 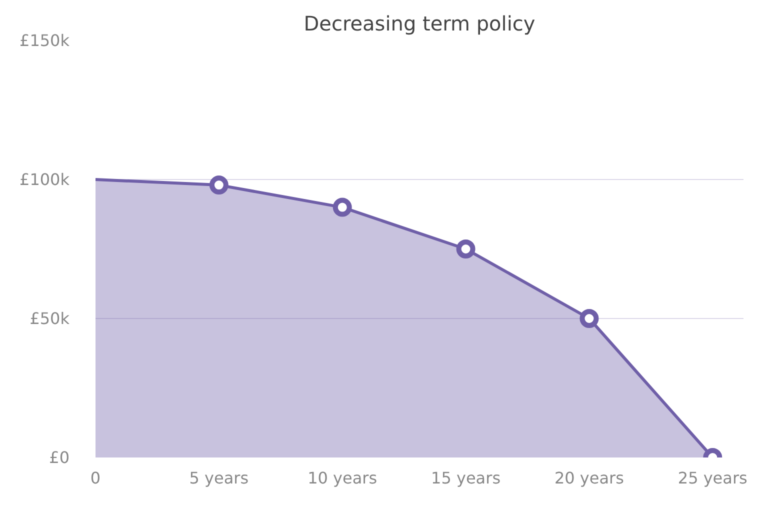 What do you see at coordinates (59, 457) in the screenshot?
I see `y-tick-label: £0` at bounding box center [59, 457].